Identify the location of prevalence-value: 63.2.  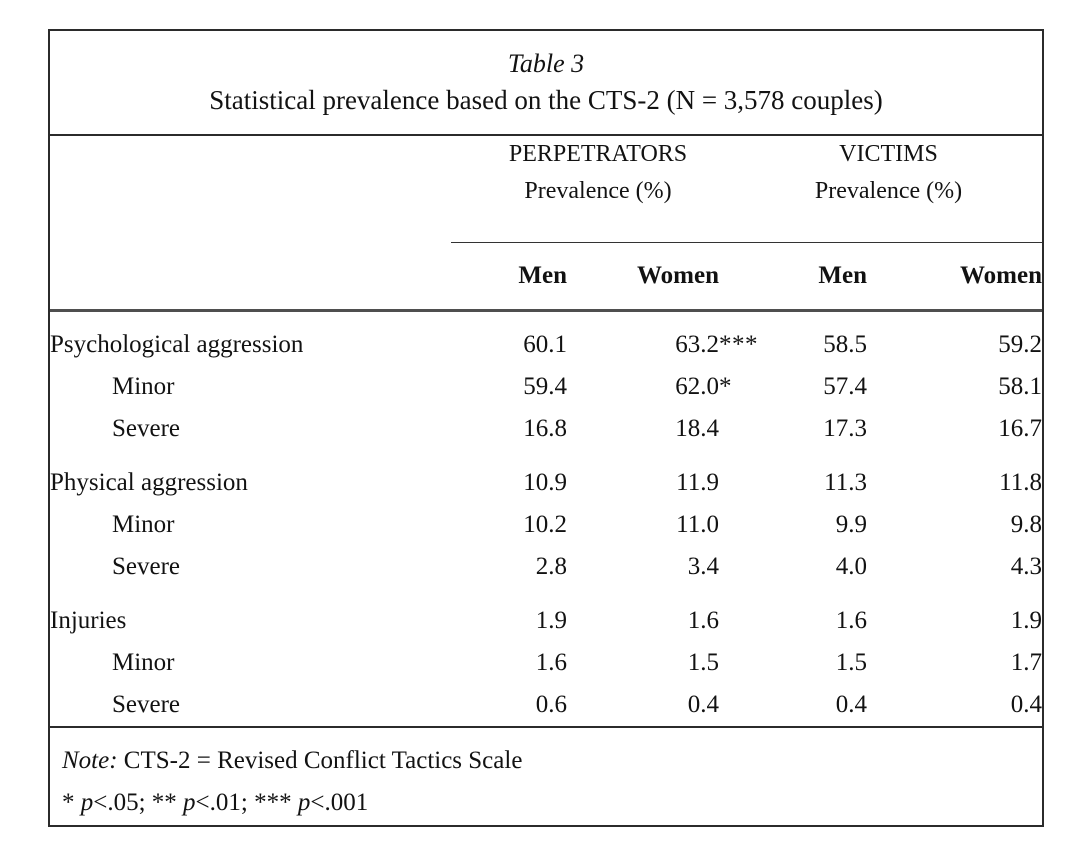
(697, 344).